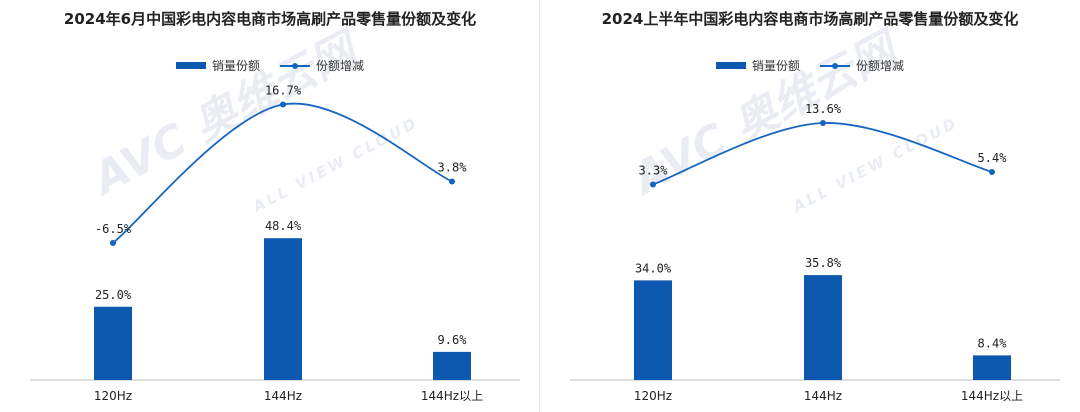 The image size is (1080, 412). Describe the element at coordinates (810, 19) in the screenshot. I see `chart-title: 2024上半年中国彩电内容电商市场高刷产品零售量份额及变化` at that location.